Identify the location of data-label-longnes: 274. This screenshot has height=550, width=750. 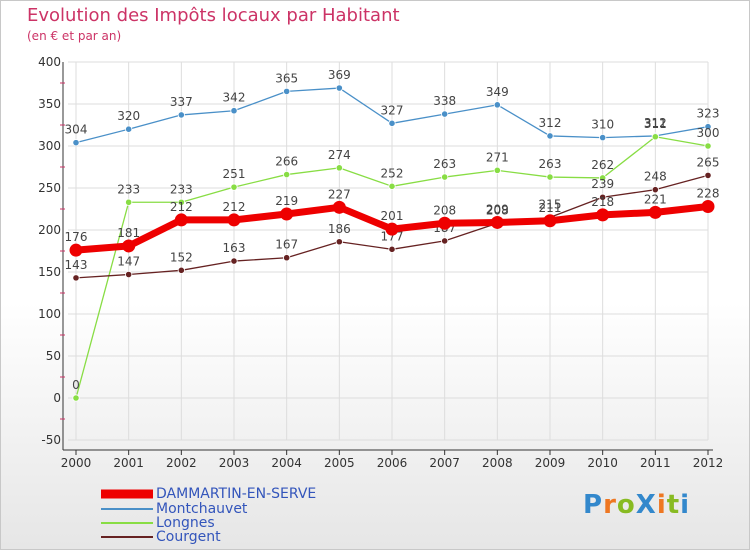
(339, 155).